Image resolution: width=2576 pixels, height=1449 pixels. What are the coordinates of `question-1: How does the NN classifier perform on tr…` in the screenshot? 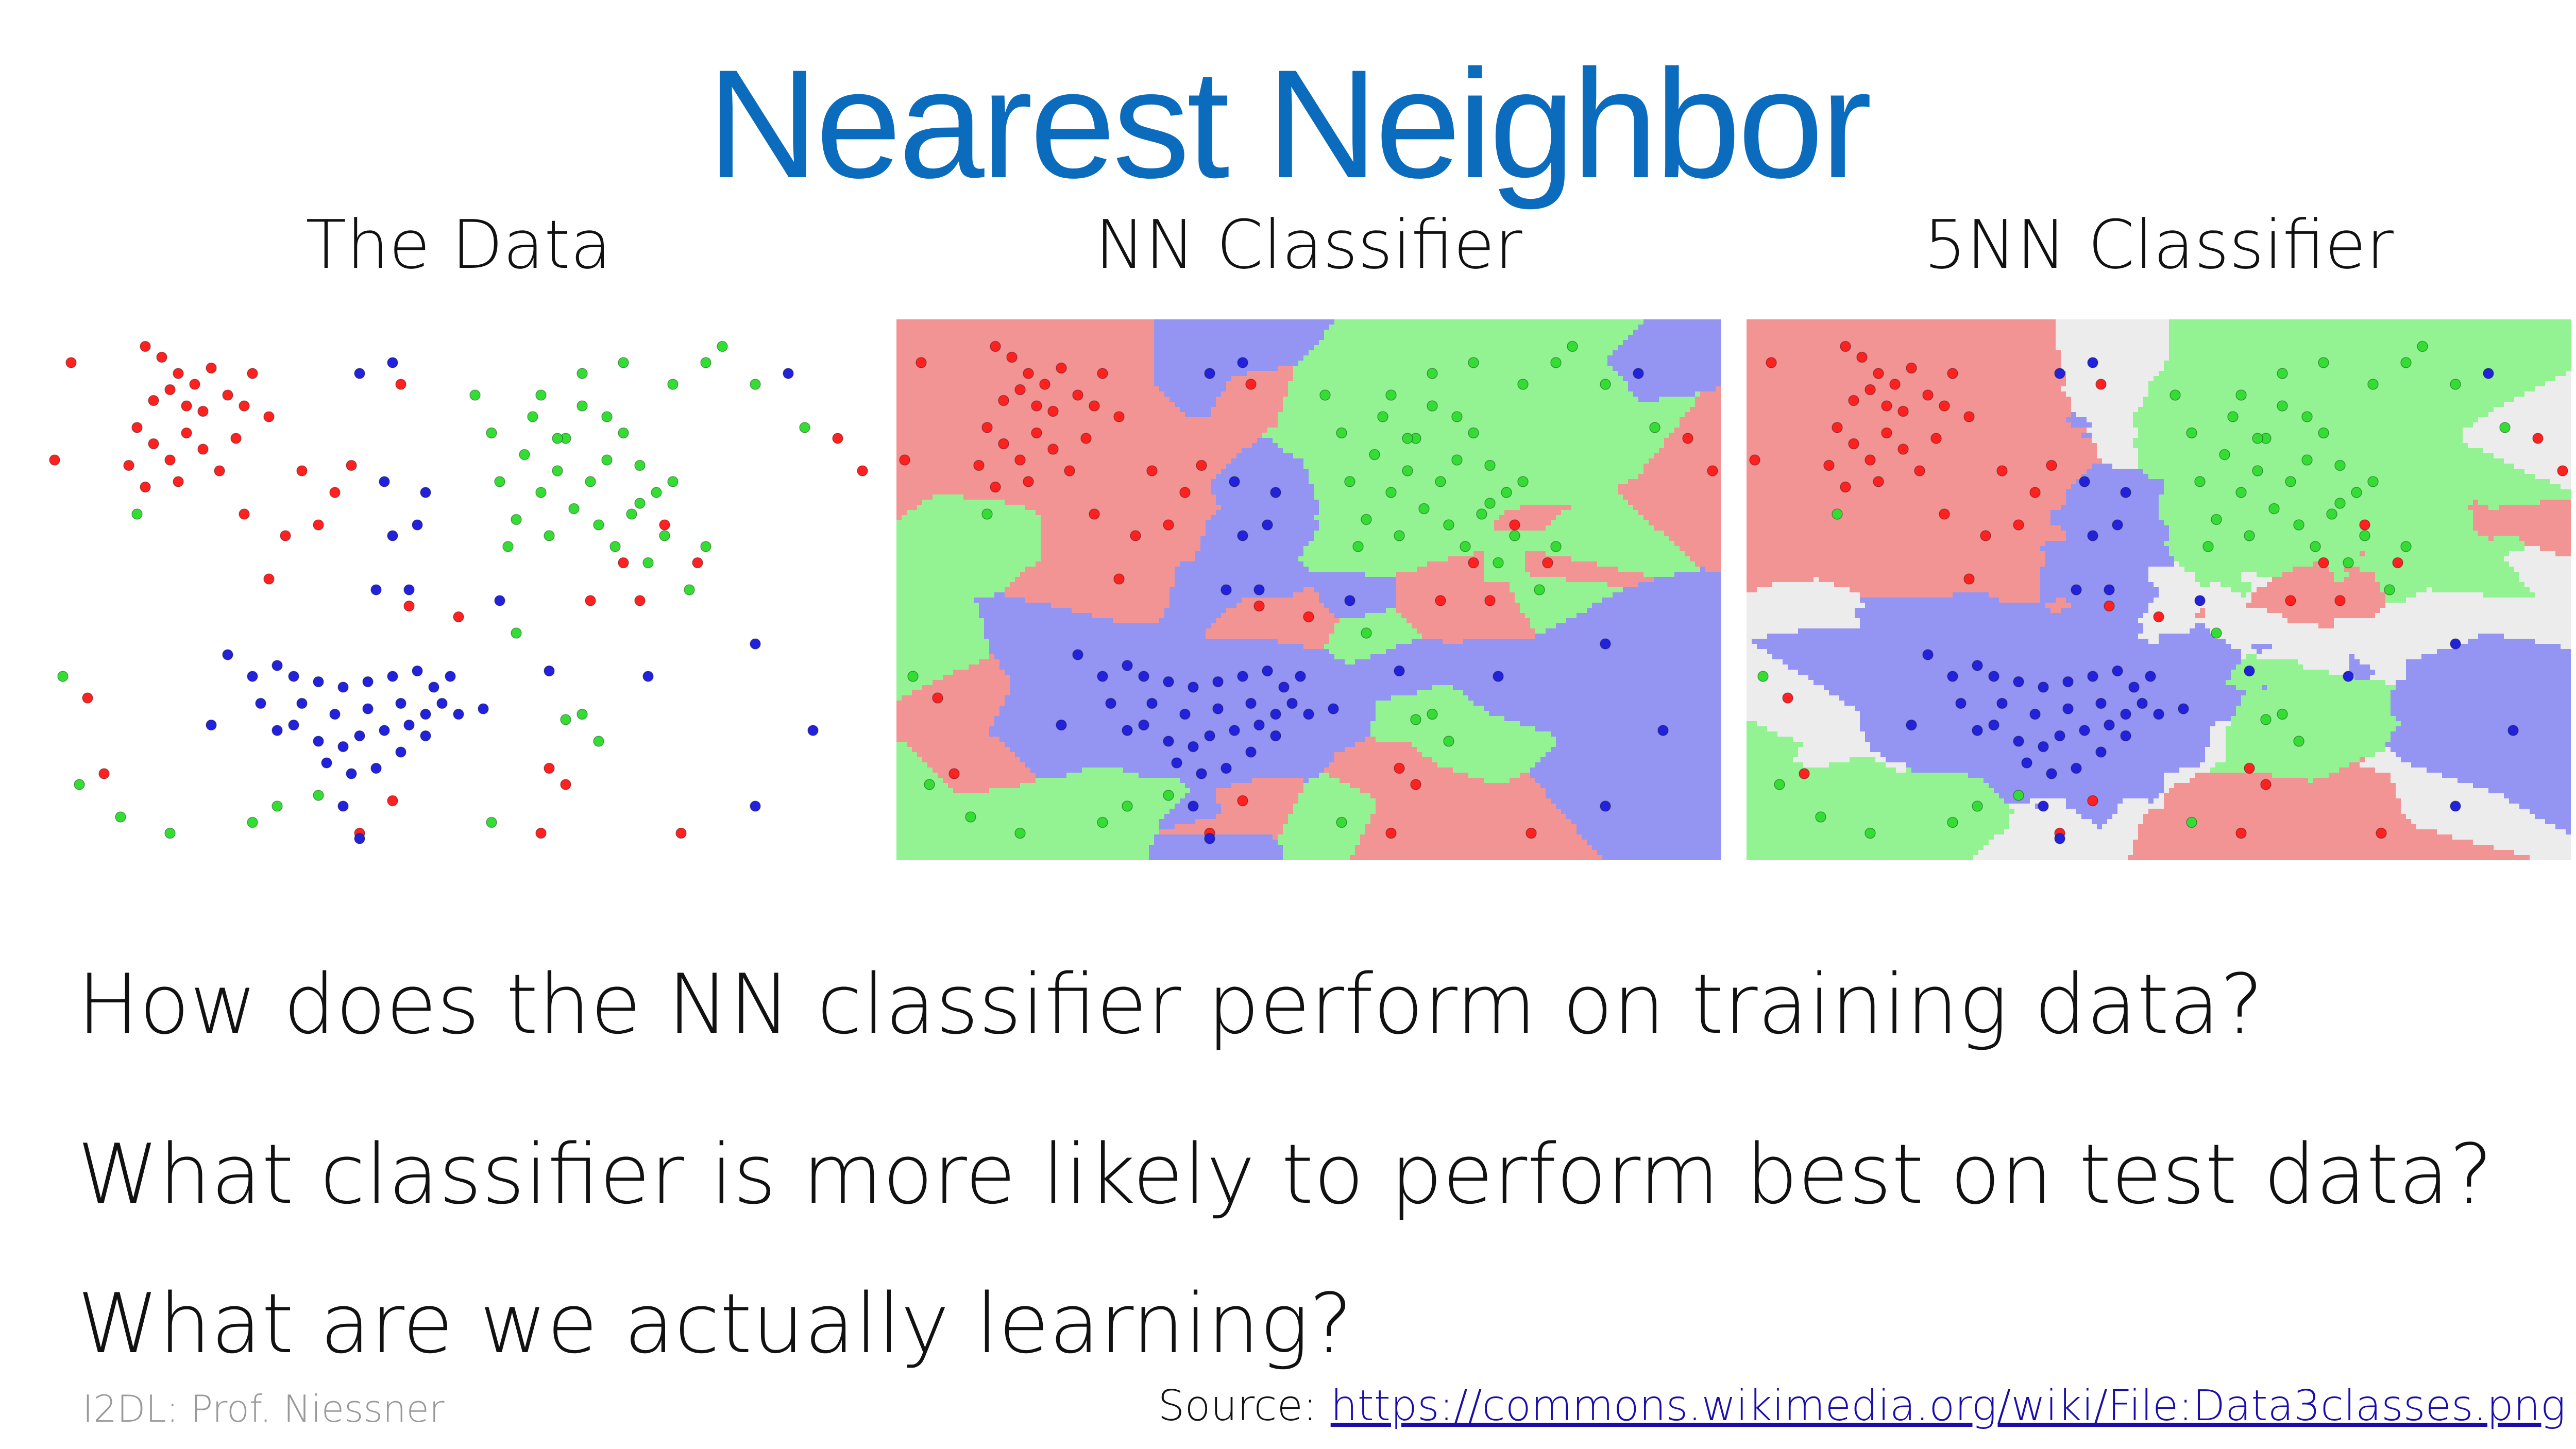 It's located at (1170, 1004).